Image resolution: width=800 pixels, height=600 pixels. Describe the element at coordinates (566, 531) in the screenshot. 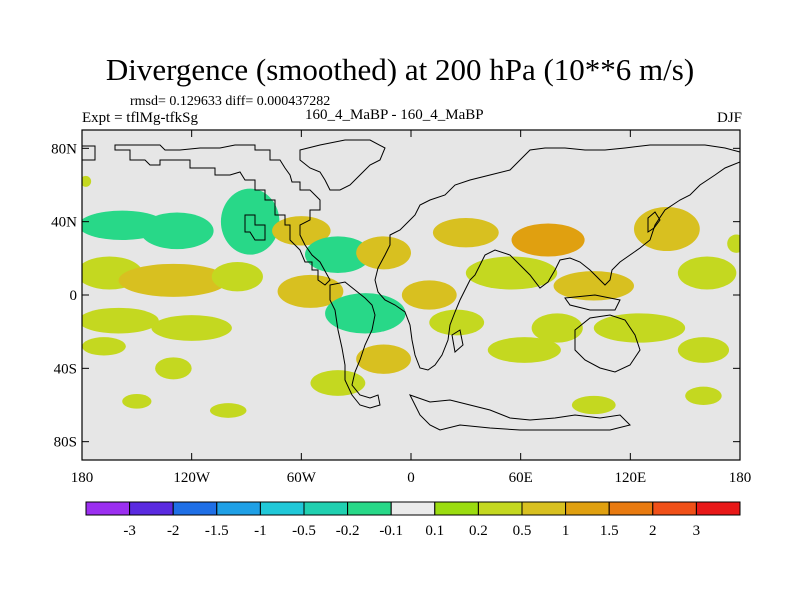

I see `colorbar-label: 1` at that location.